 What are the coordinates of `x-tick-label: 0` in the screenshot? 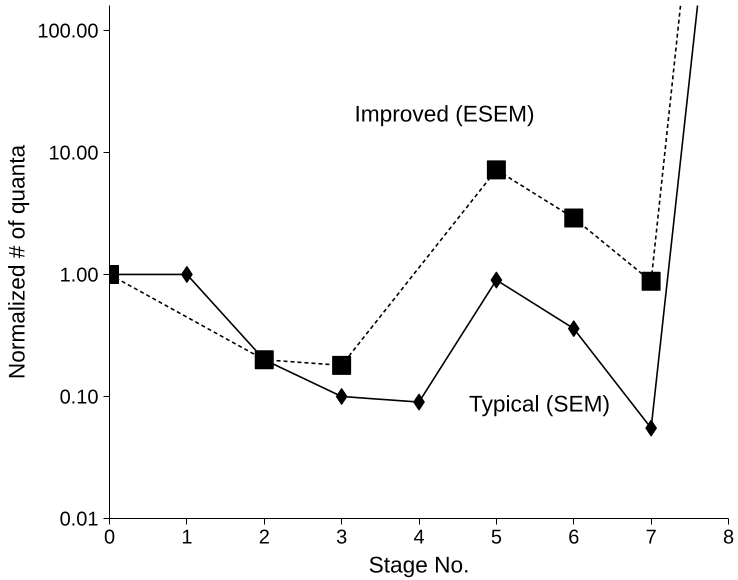 It's located at (110, 537).